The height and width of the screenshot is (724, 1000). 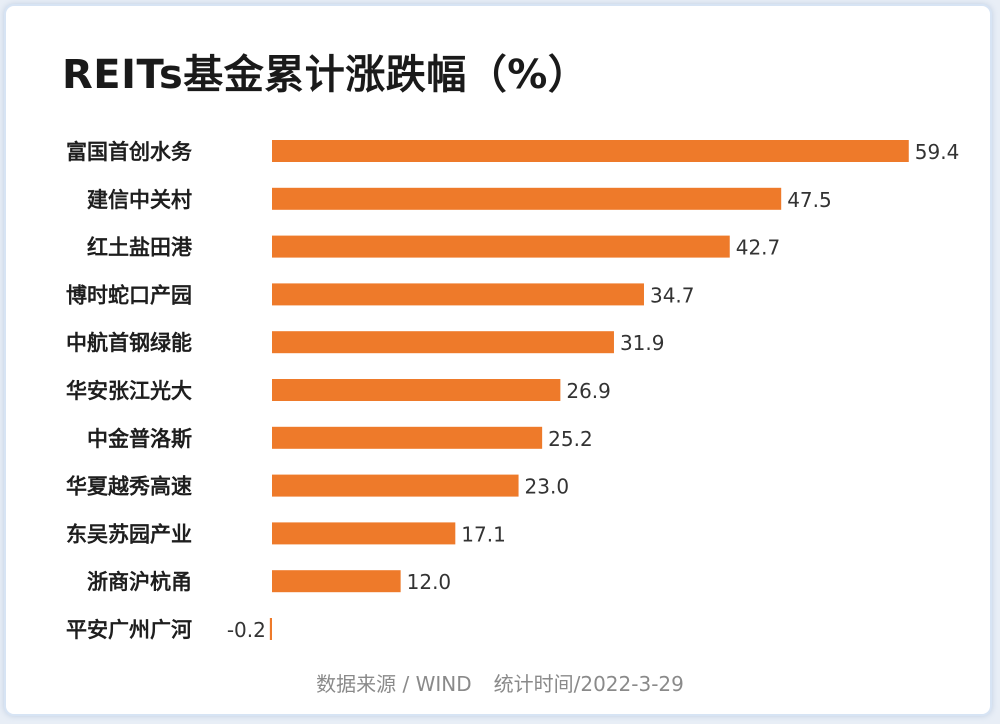 I want to click on value-label: 25.2, so click(x=570, y=439).